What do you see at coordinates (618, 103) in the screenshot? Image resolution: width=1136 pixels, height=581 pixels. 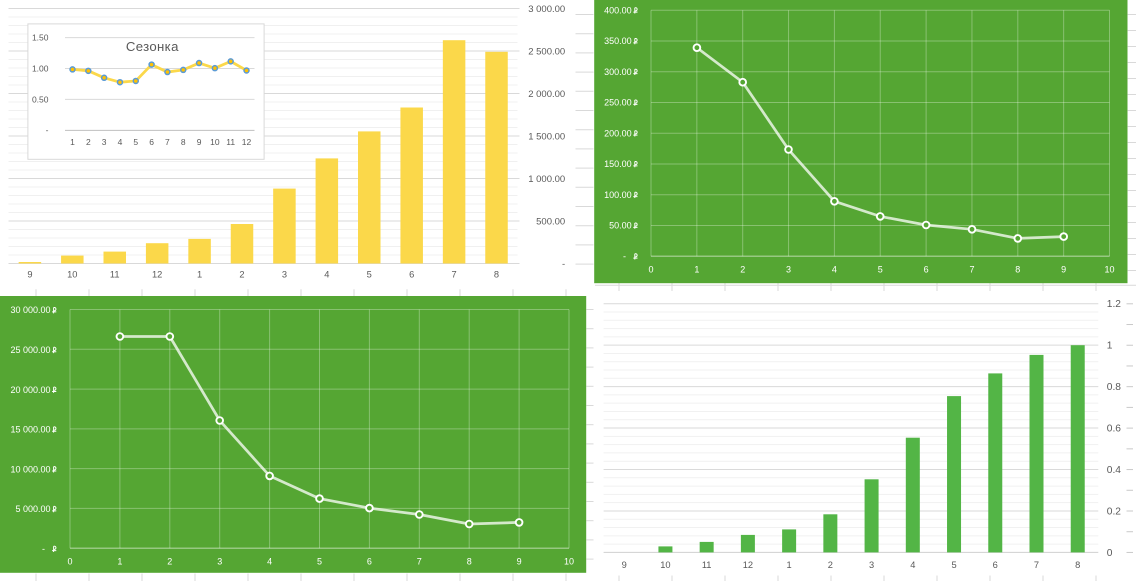 I see `svg-text: 250.00` at bounding box center [618, 103].